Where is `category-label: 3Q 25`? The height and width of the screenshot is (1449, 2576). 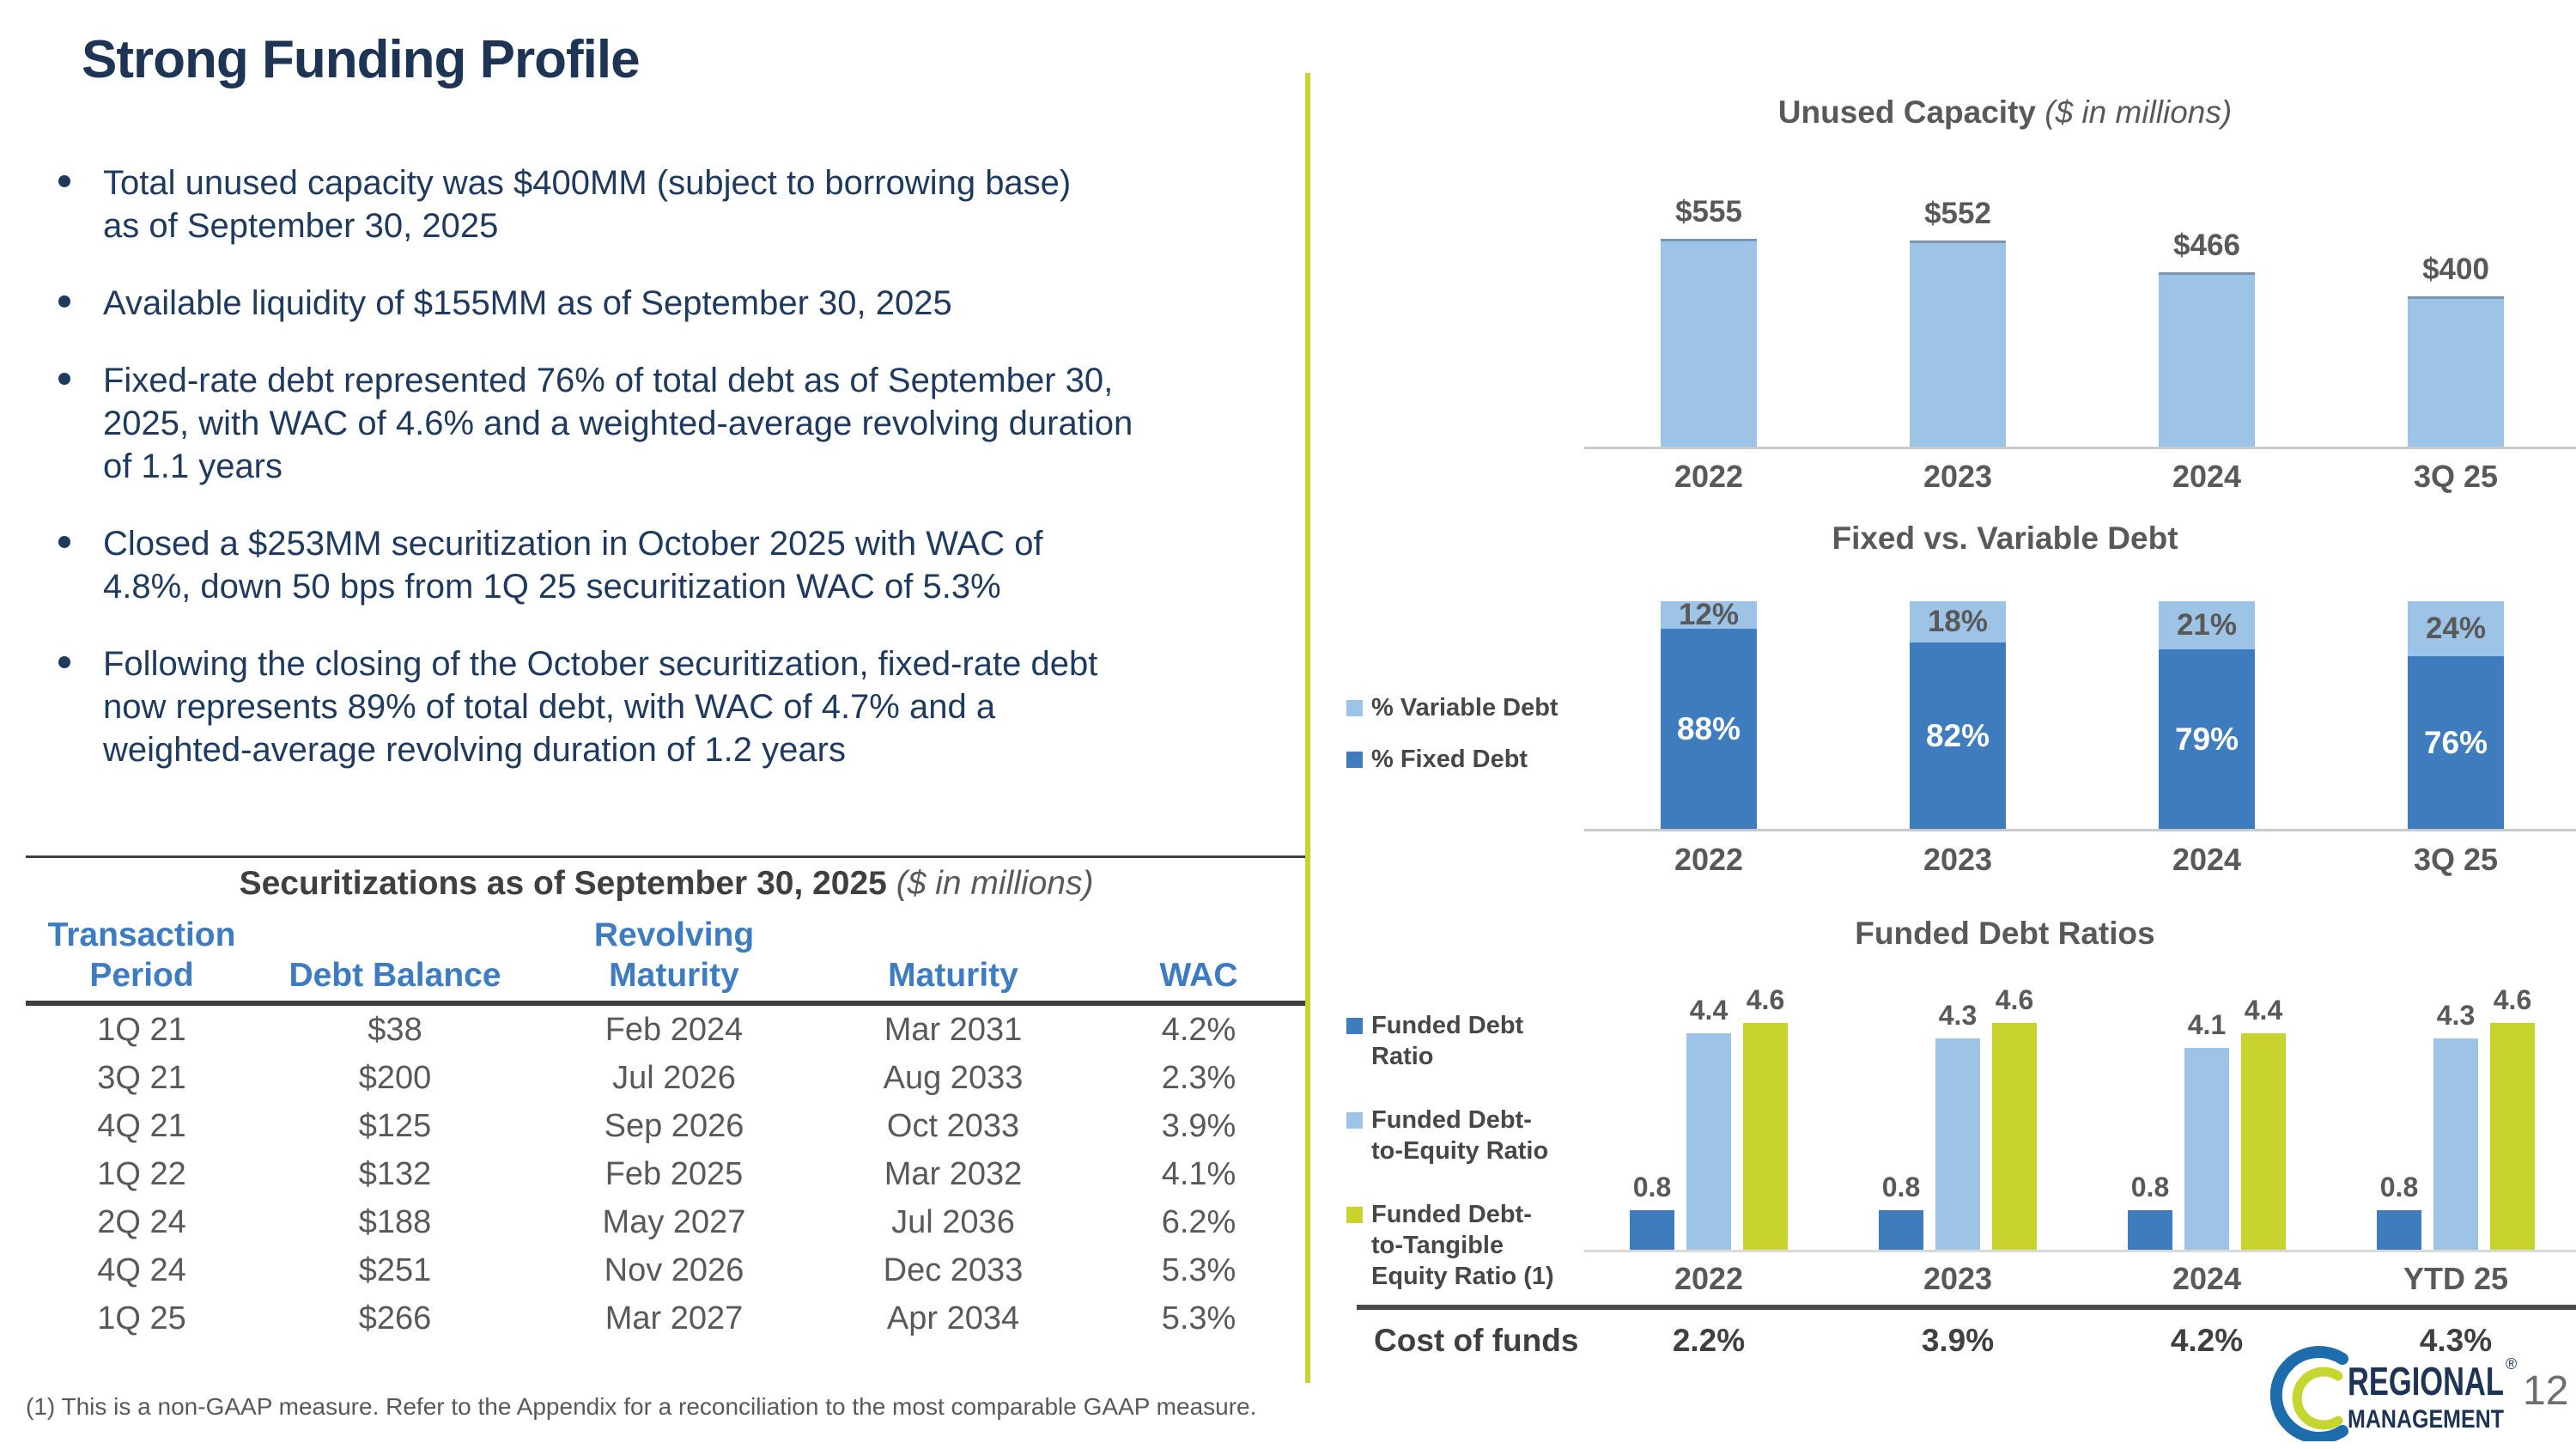 category-label: 3Q 25 is located at coordinates (2456, 859).